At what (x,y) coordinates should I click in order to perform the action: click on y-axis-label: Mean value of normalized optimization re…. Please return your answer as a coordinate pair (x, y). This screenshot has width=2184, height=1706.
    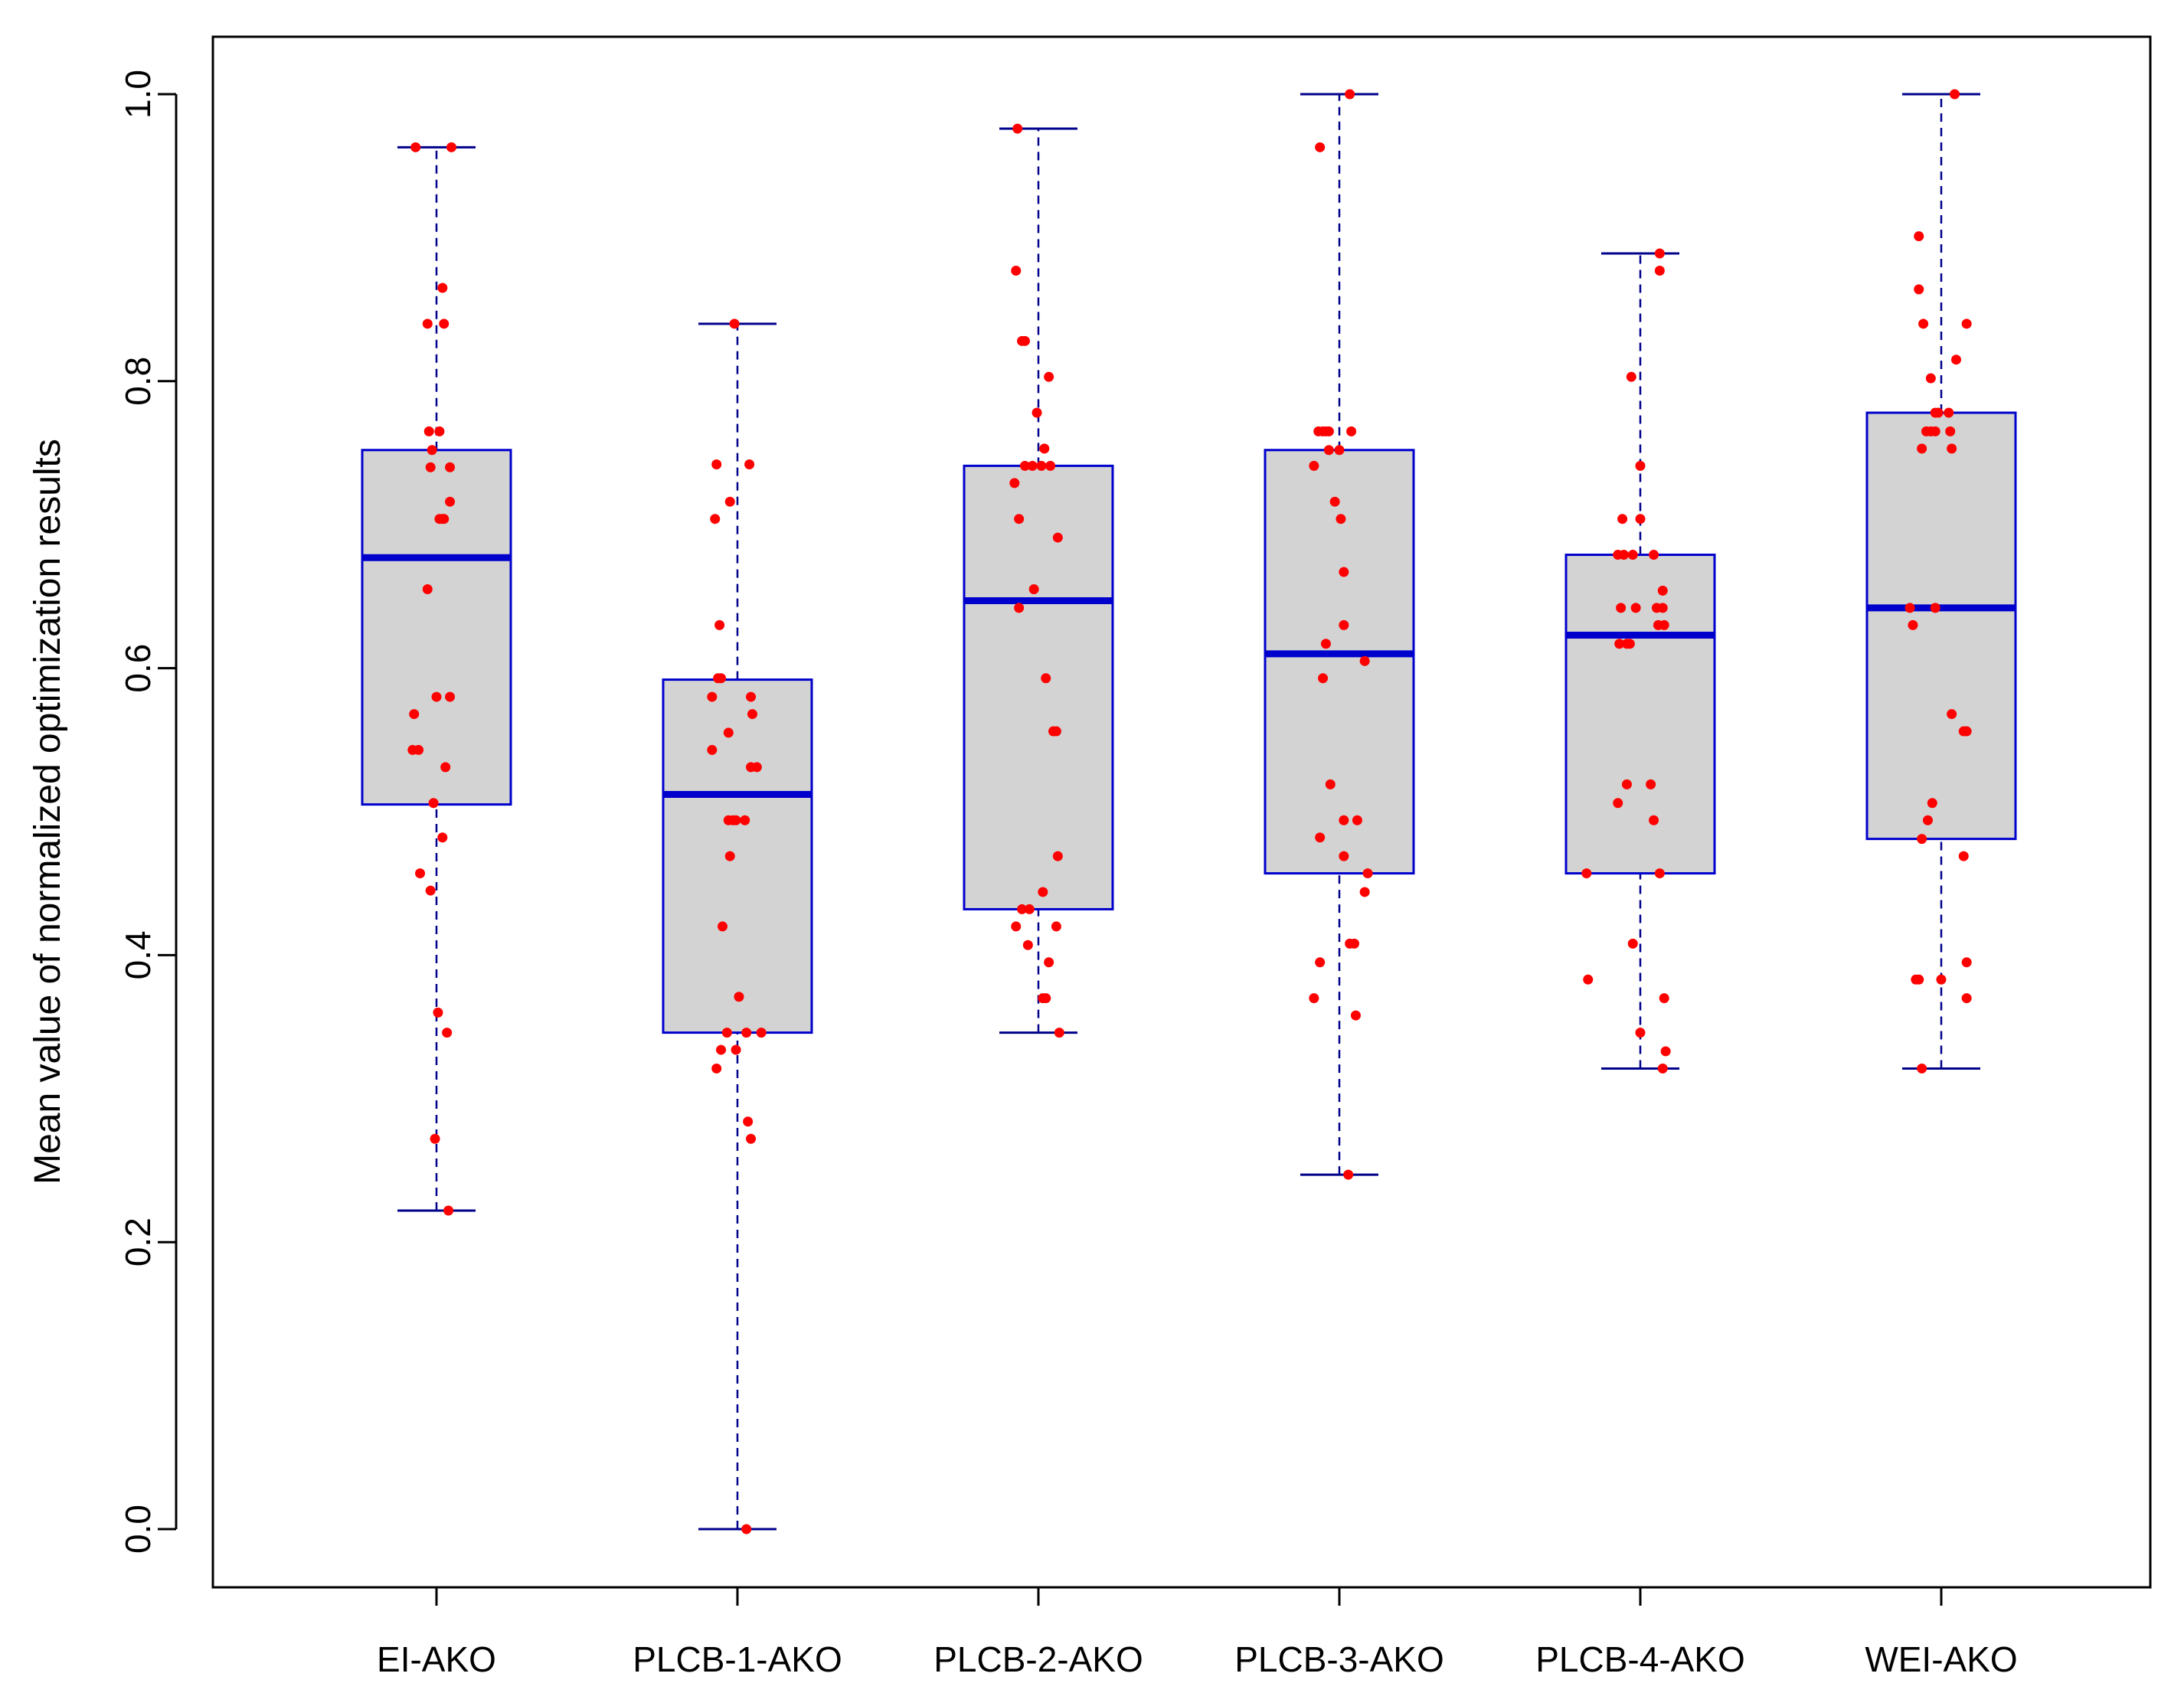
    Looking at the image, I should click on (48, 812).